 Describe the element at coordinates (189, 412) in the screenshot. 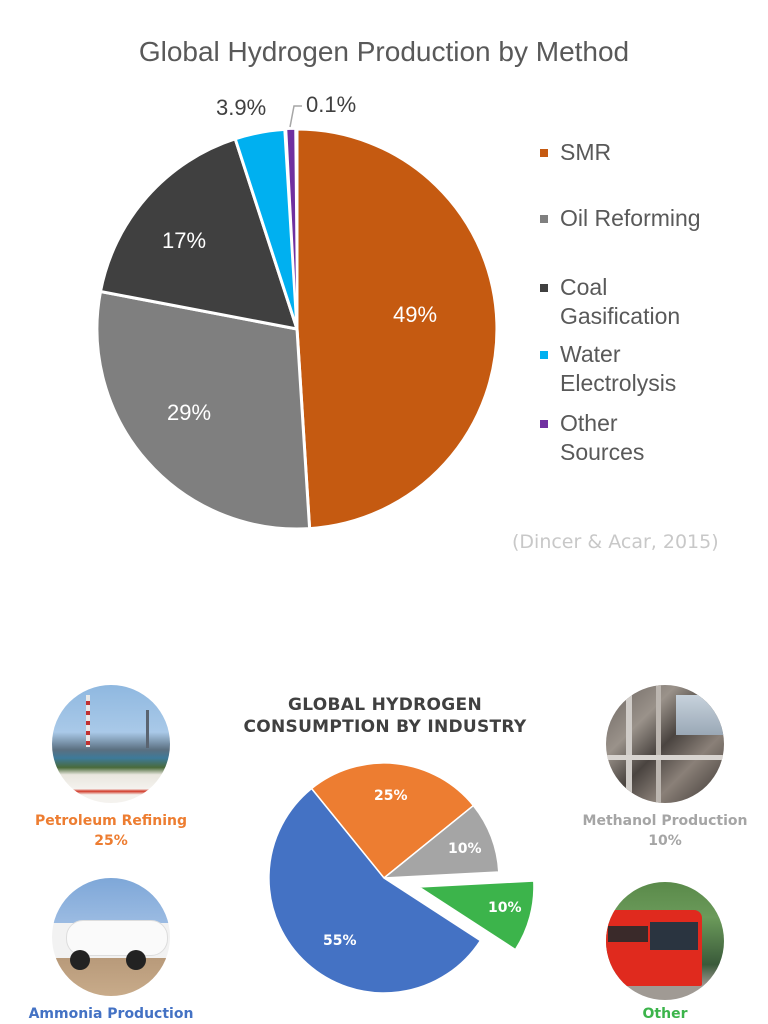

I see `label-oil-reforming: 29%` at that location.